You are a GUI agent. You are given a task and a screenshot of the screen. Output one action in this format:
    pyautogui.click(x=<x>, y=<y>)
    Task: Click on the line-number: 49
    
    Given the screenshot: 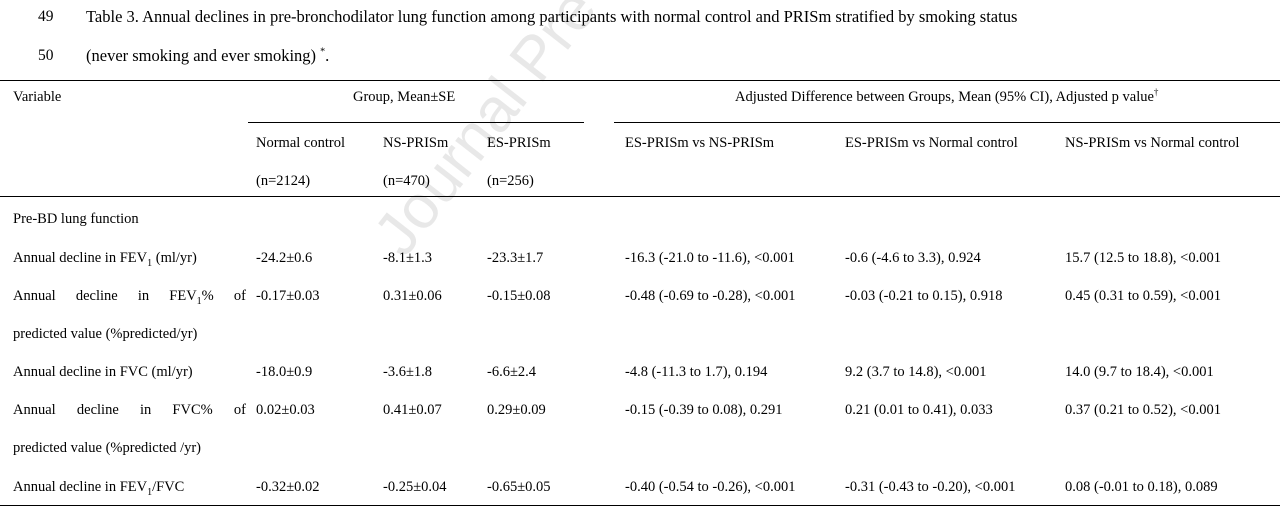 What is the action you would take?
    pyautogui.click(x=46, y=16)
    